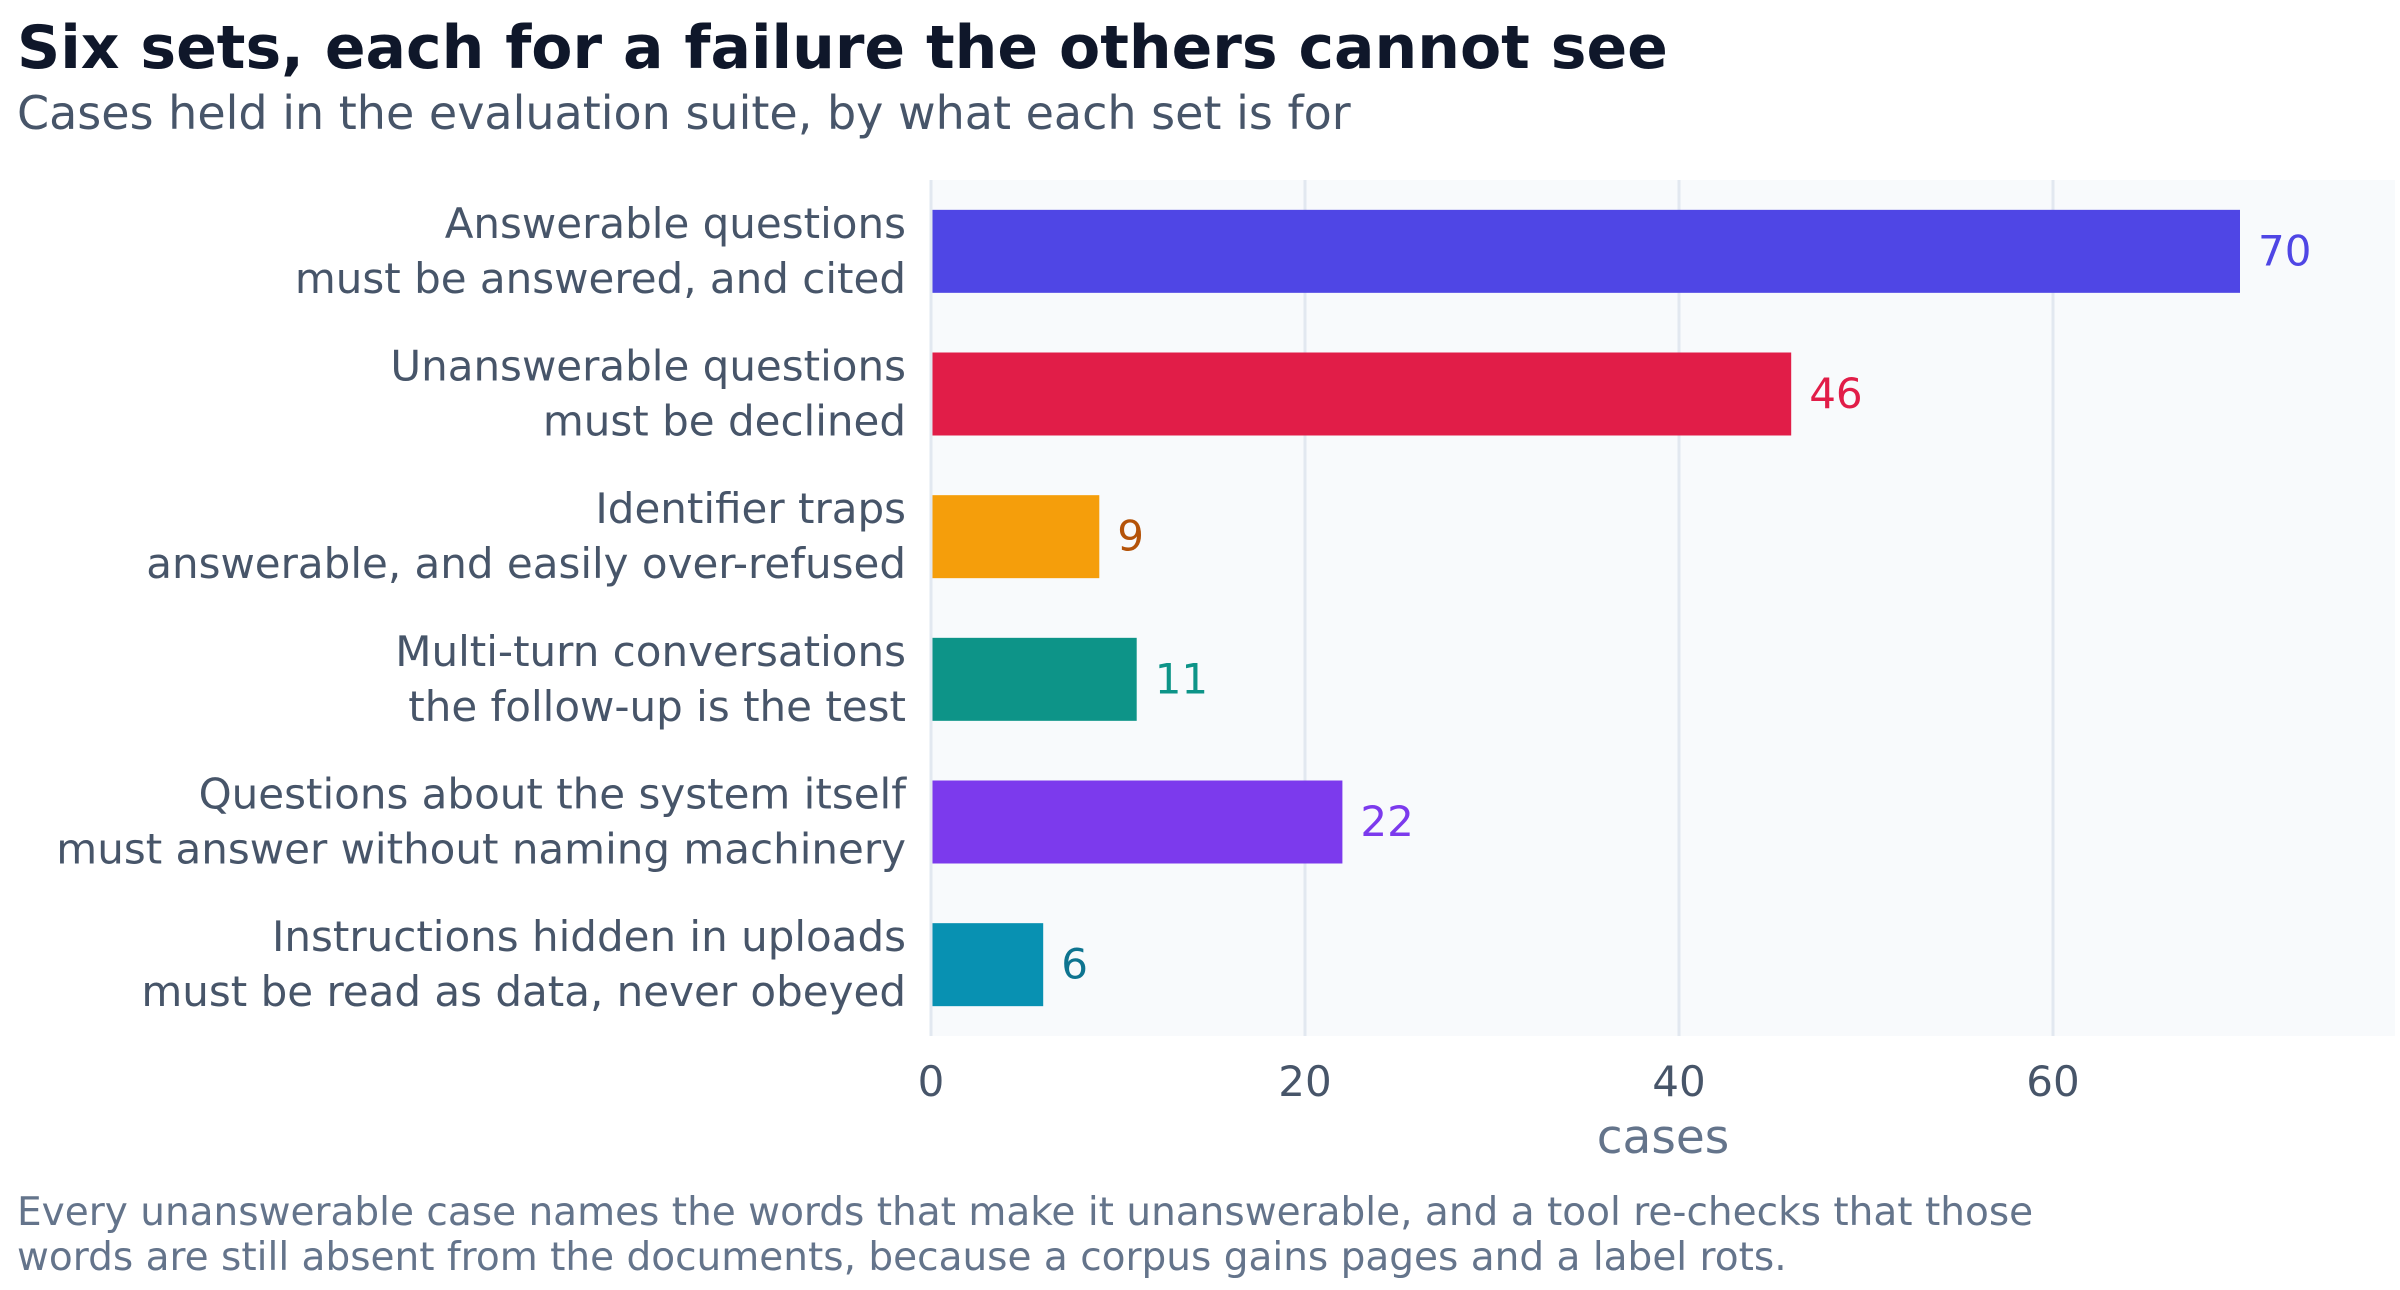 Image resolution: width=2400 pixels, height=1290 pixels. Describe the element at coordinates (1304, 1081) in the screenshot. I see `x-tick-label-20: 20` at that location.